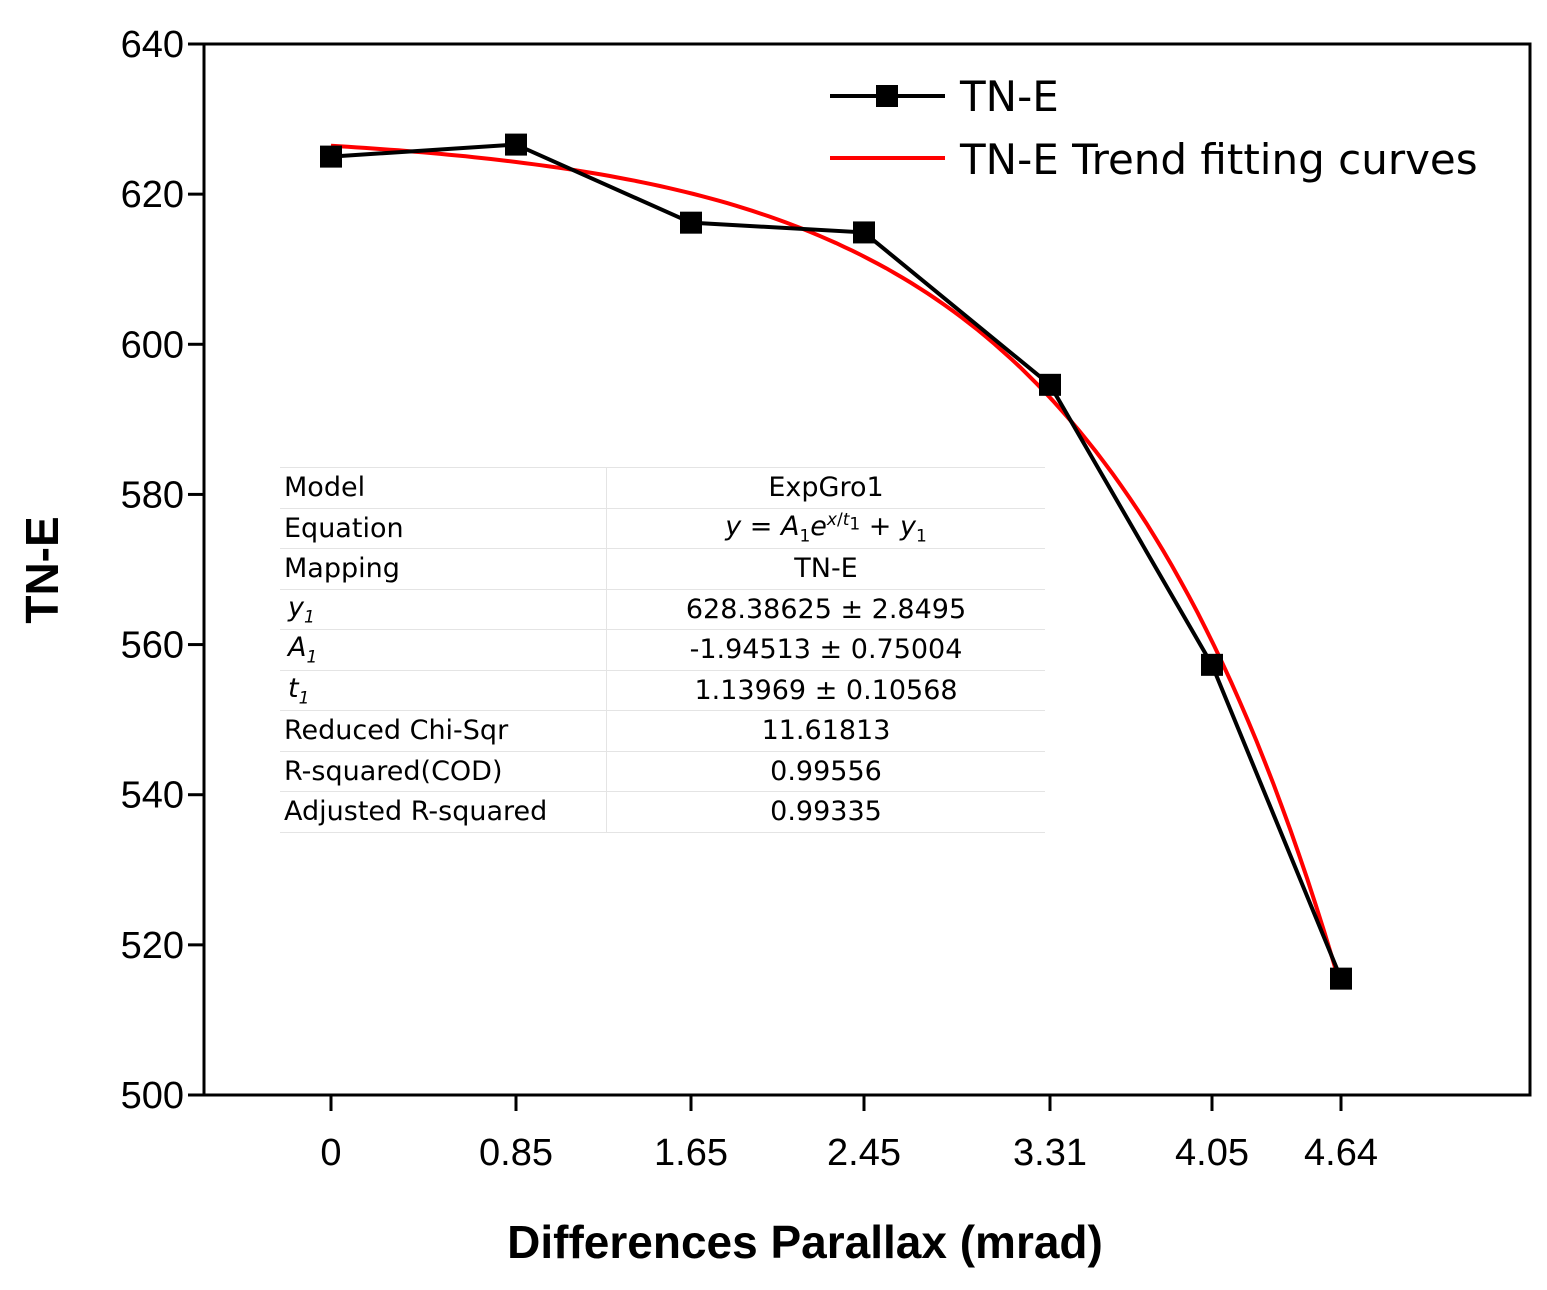  What do you see at coordinates (443, 690) in the screenshot?
I see `row-label-t1: t1` at bounding box center [443, 690].